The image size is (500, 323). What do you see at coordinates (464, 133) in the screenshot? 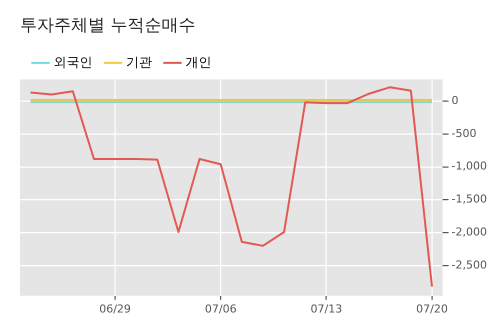
I see `y-tick-label: -500` at bounding box center [464, 133].